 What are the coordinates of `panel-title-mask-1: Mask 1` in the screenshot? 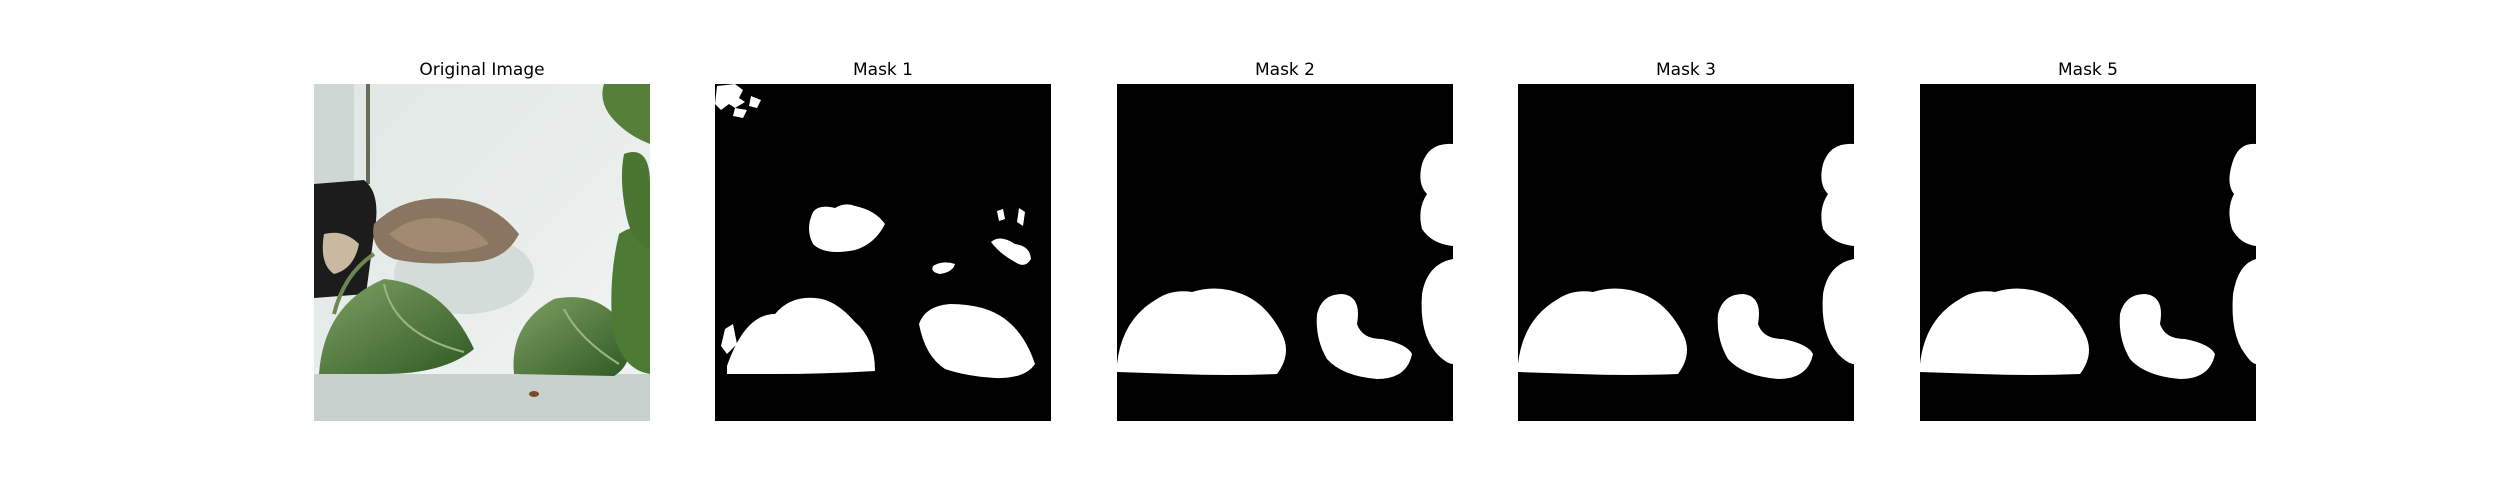 It's located at (882, 70).